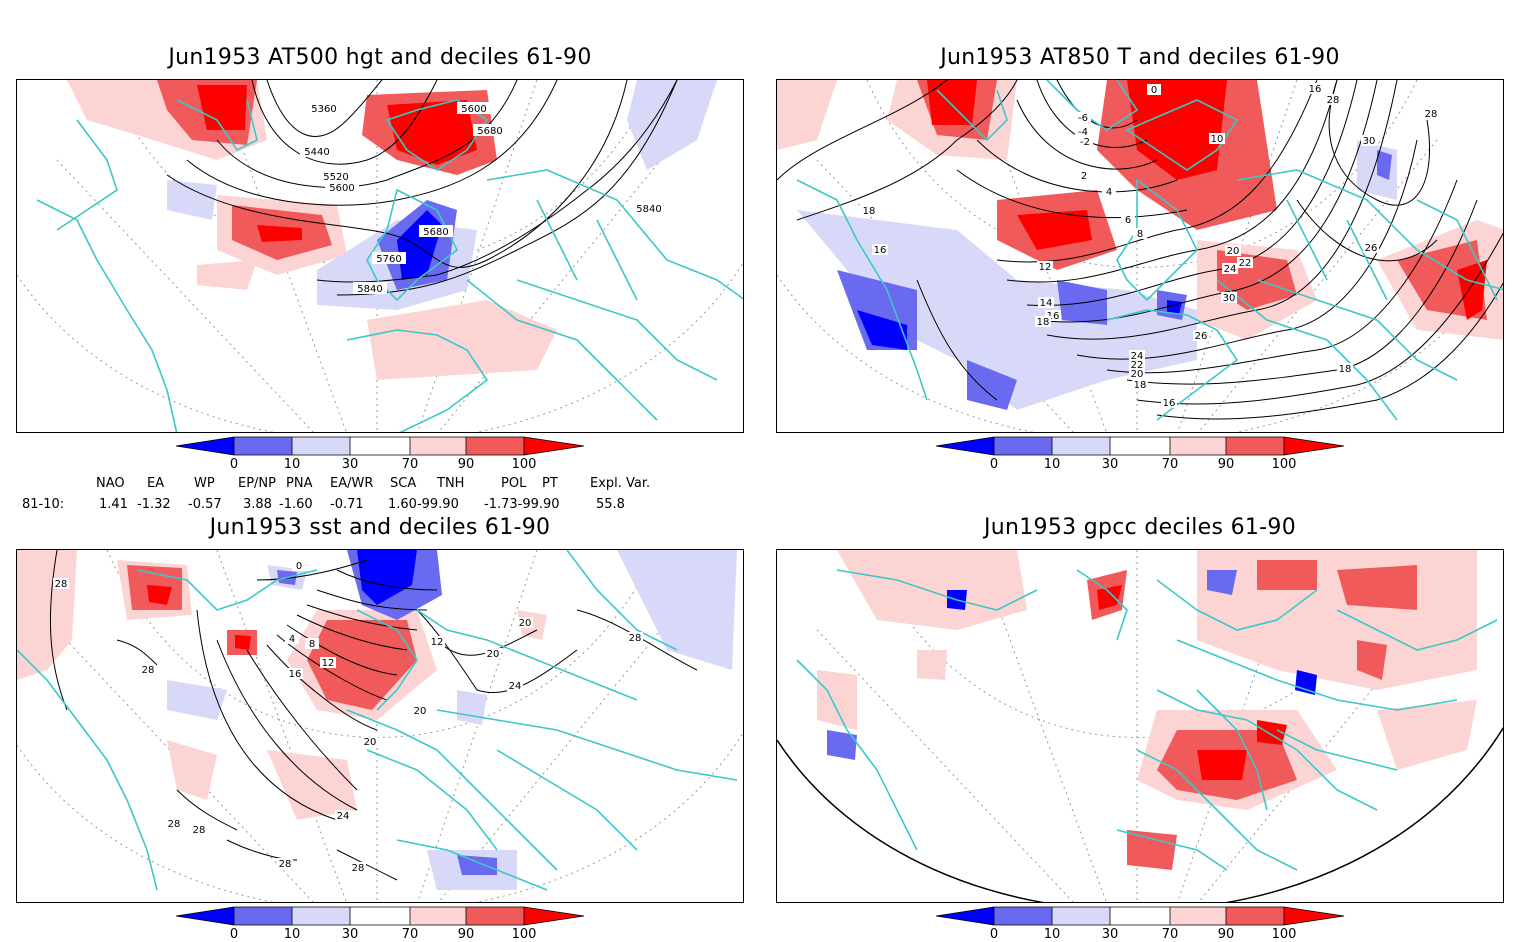 Image resolution: width=1520 pixels, height=942 pixels. I want to click on contour-label: -4, so click(1083, 132).